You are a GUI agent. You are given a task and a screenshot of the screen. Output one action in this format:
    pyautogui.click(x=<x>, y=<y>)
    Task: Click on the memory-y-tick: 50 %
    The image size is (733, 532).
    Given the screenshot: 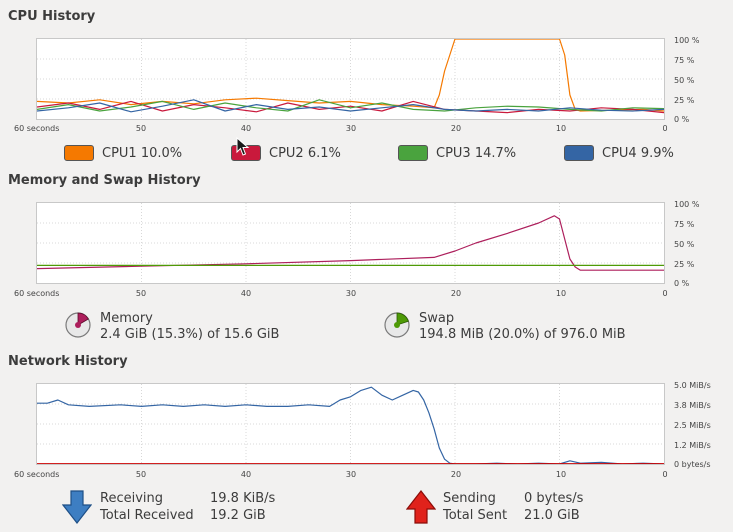 What is the action you would take?
    pyautogui.click(x=684, y=244)
    